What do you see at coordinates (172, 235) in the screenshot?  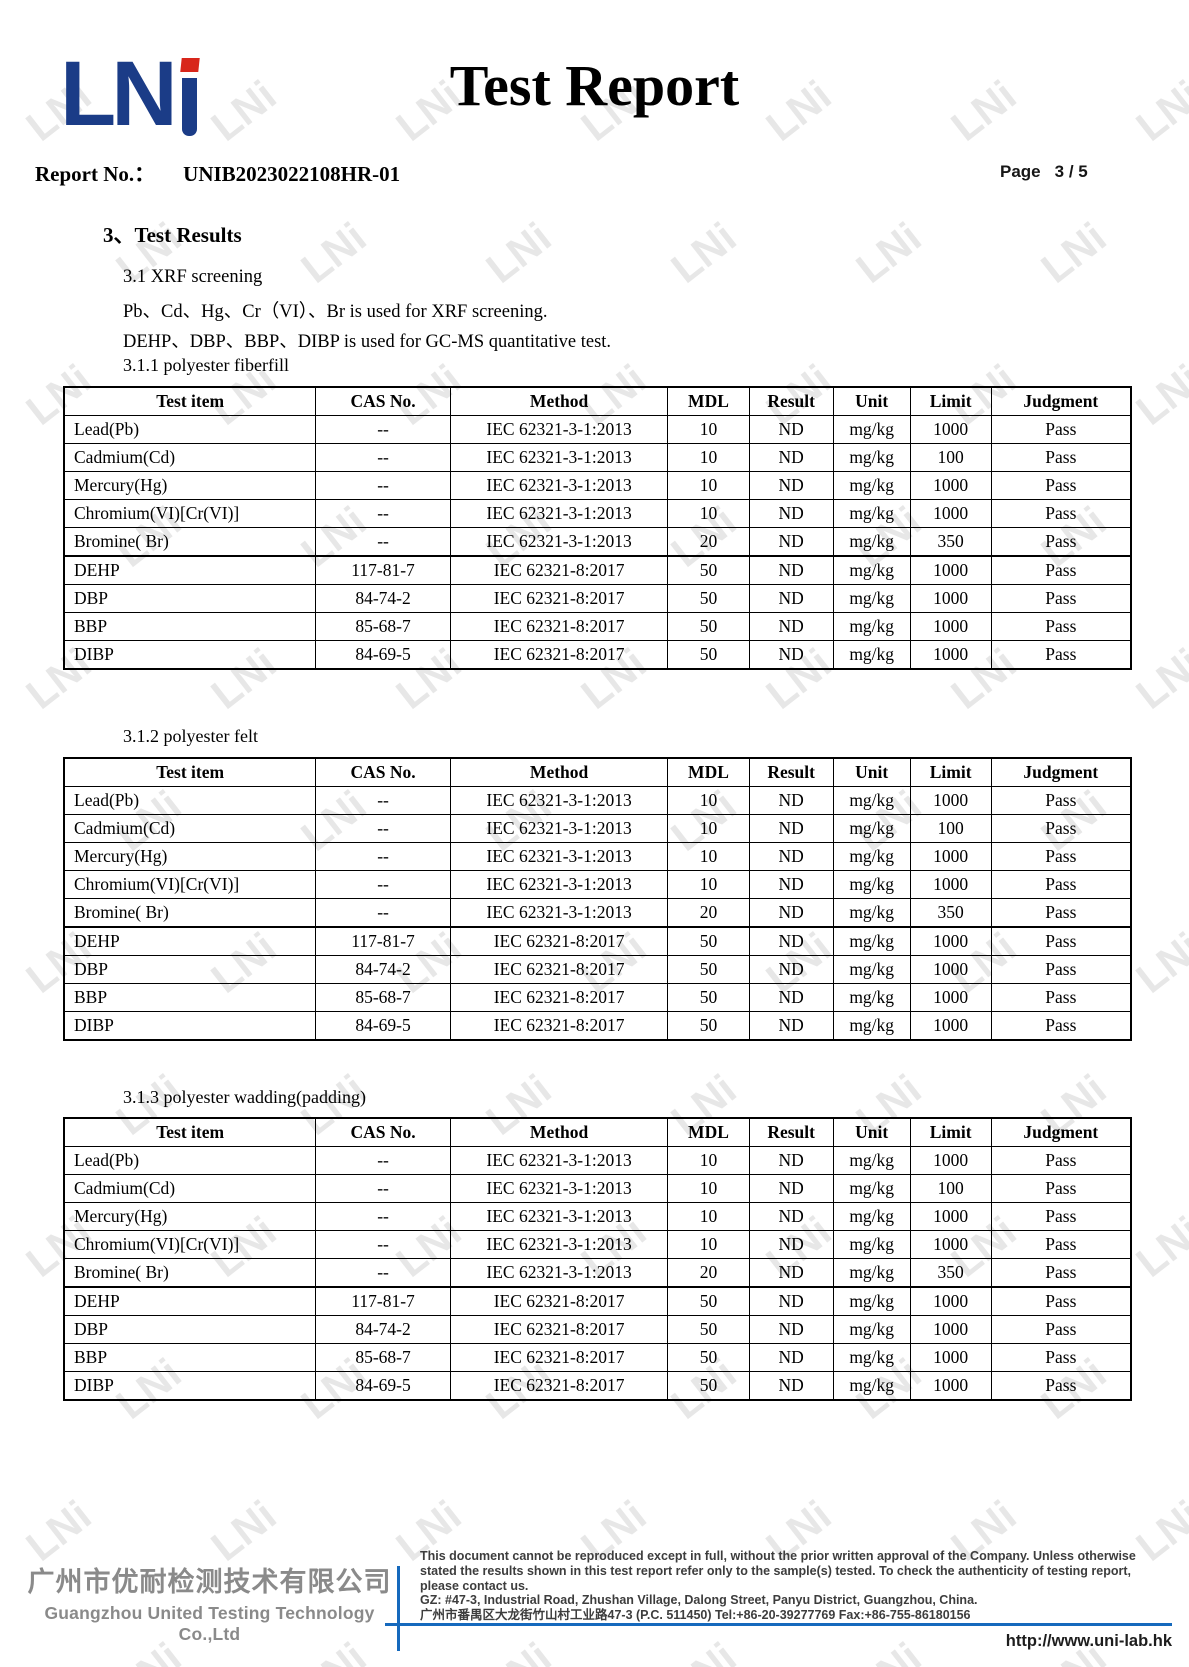 I see `section-heading-test-results: 3、Test Results` at bounding box center [172, 235].